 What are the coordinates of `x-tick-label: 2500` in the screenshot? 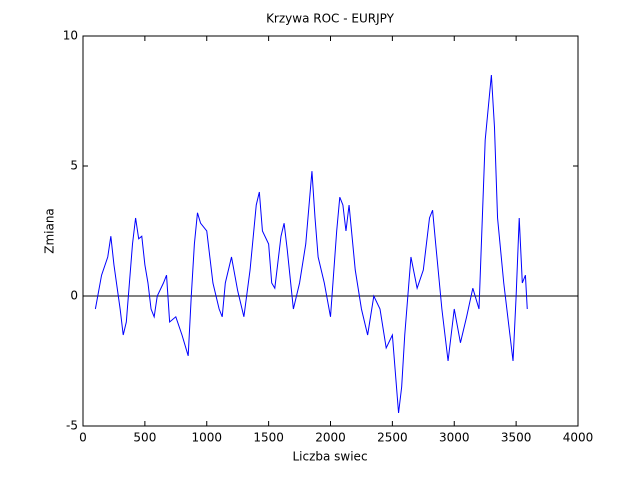 It's located at (392, 438).